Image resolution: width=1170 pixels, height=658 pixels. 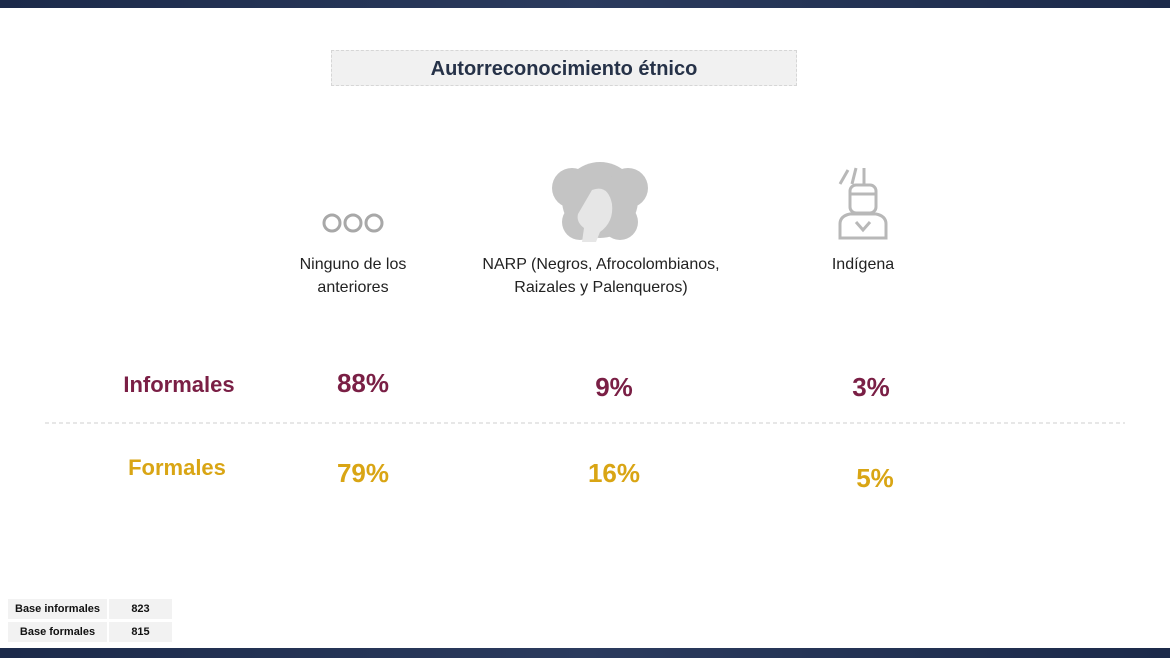 I want to click on column-label: Indígena, so click(x=863, y=264).